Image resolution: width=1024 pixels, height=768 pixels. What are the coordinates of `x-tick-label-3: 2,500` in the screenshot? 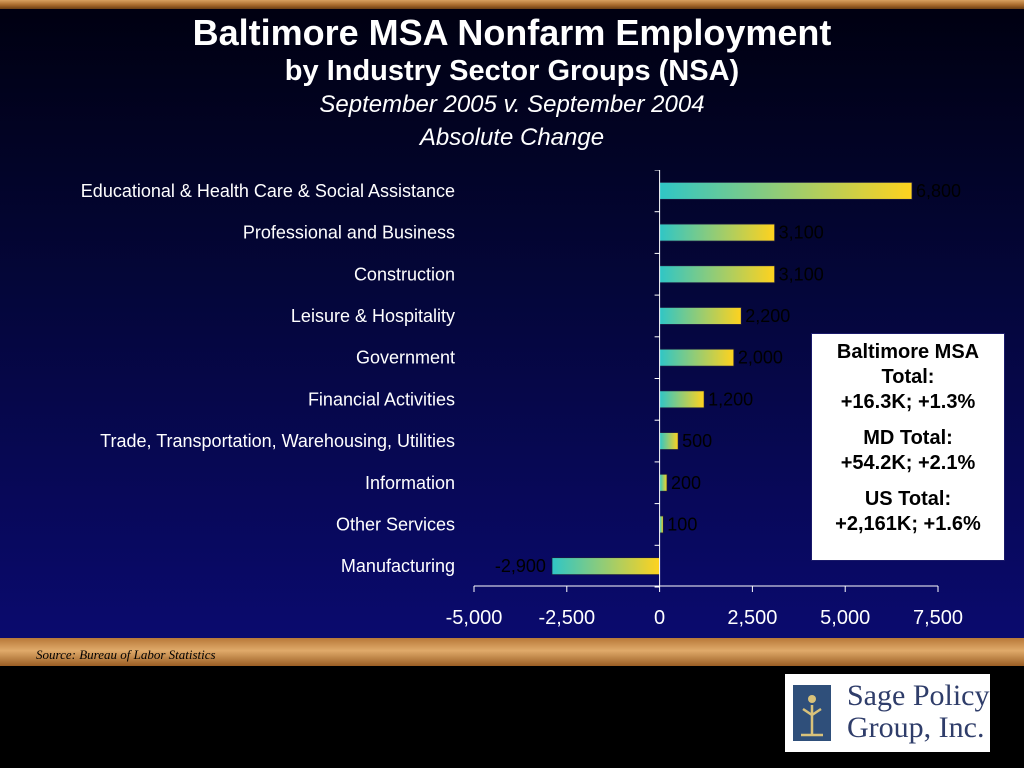 It's located at (752, 618).